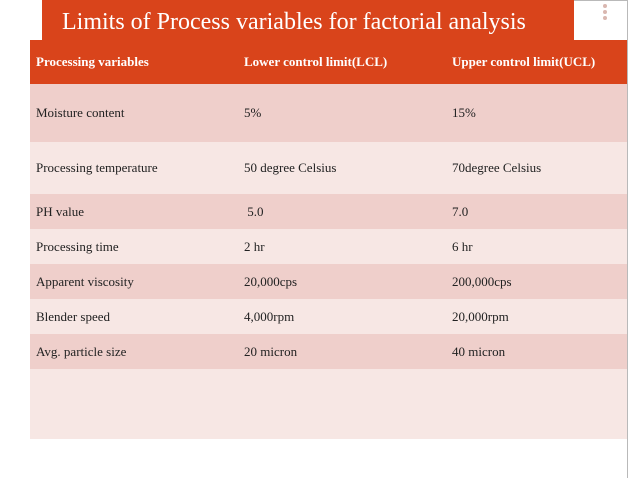 The height and width of the screenshot is (478, 638). Describe the element at coordinates (342, 168) in the screenshot. I see `lcl-cell: 50 degree Celsius` at that location.